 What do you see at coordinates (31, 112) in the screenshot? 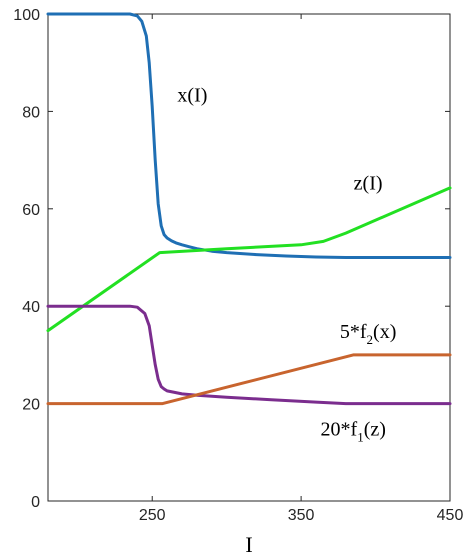
I see `y-tick-label: 80` at bounding box center [31, 112].